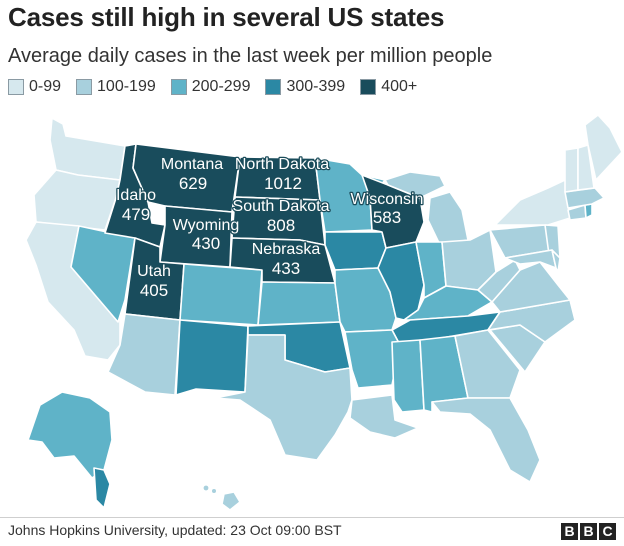 The image size is (624, 546). What do you see at coordinates (283, 183) in the screenshot?
I see `label-north-dakota-value: 1012` at bounding box center [283, 183].